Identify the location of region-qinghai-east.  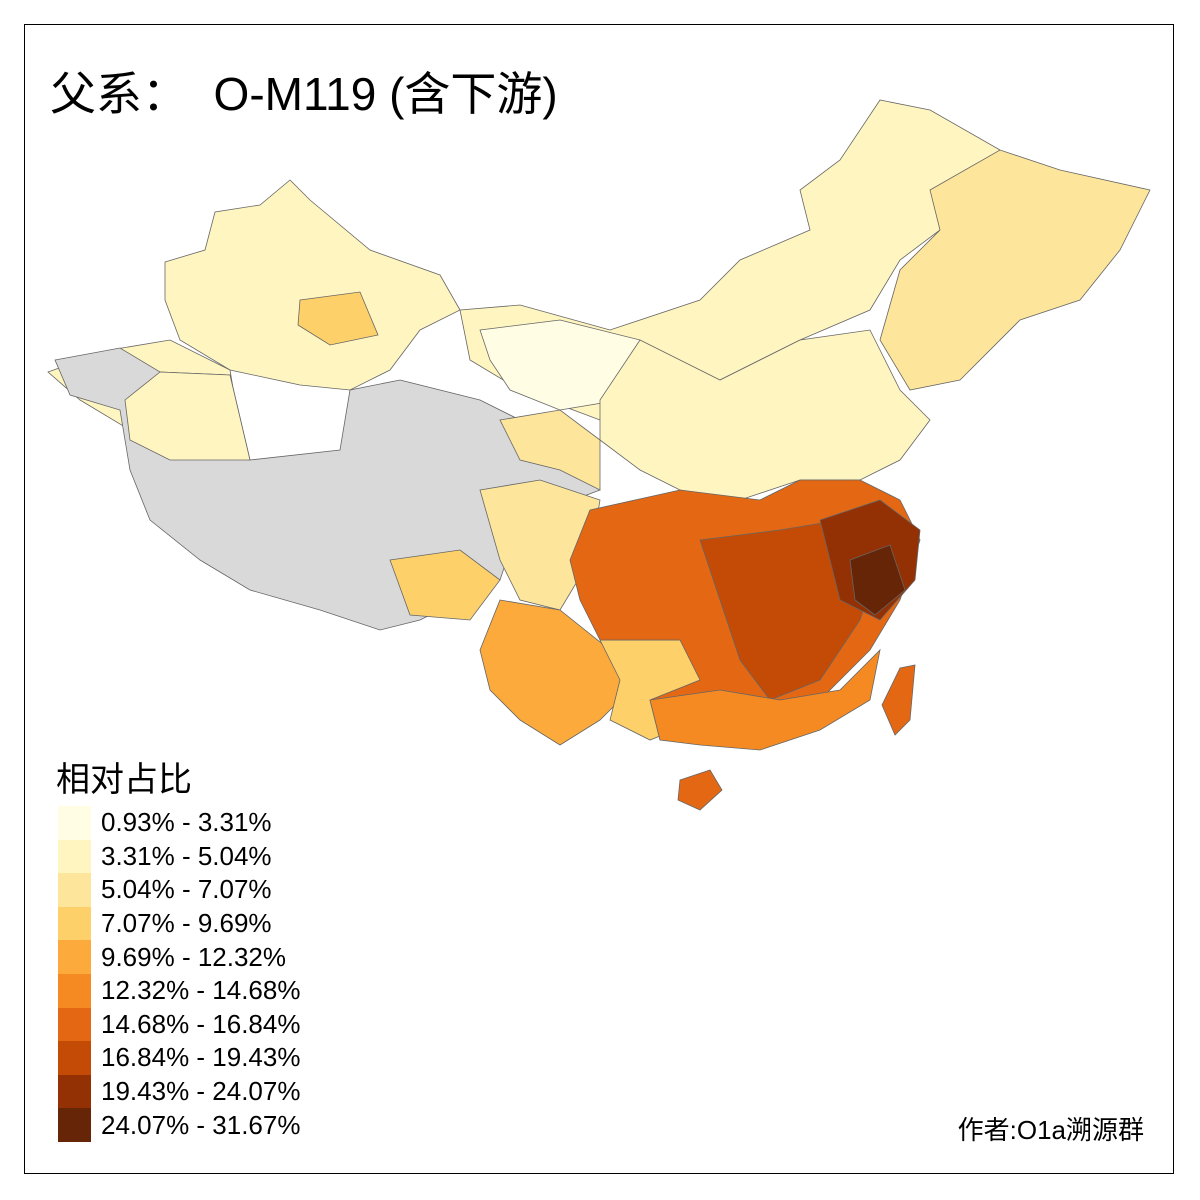
(550, 450).